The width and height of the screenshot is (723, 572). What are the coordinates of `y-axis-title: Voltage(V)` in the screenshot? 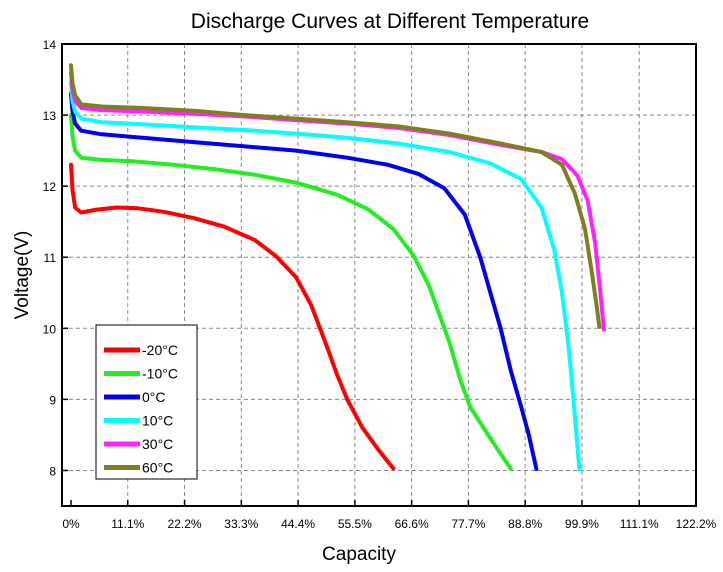 It's located at (22, 275).